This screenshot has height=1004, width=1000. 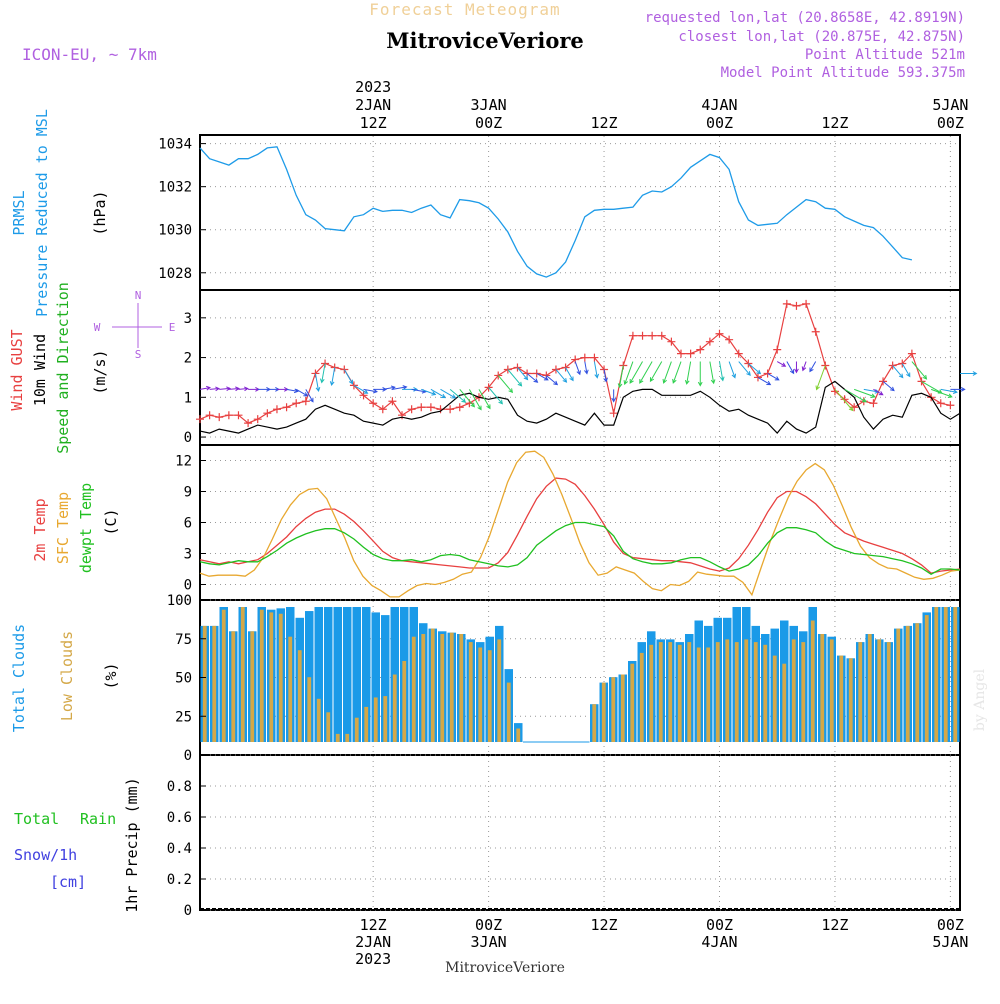 I want to click on y-tick-label: 50, so click(x=183, y=679).